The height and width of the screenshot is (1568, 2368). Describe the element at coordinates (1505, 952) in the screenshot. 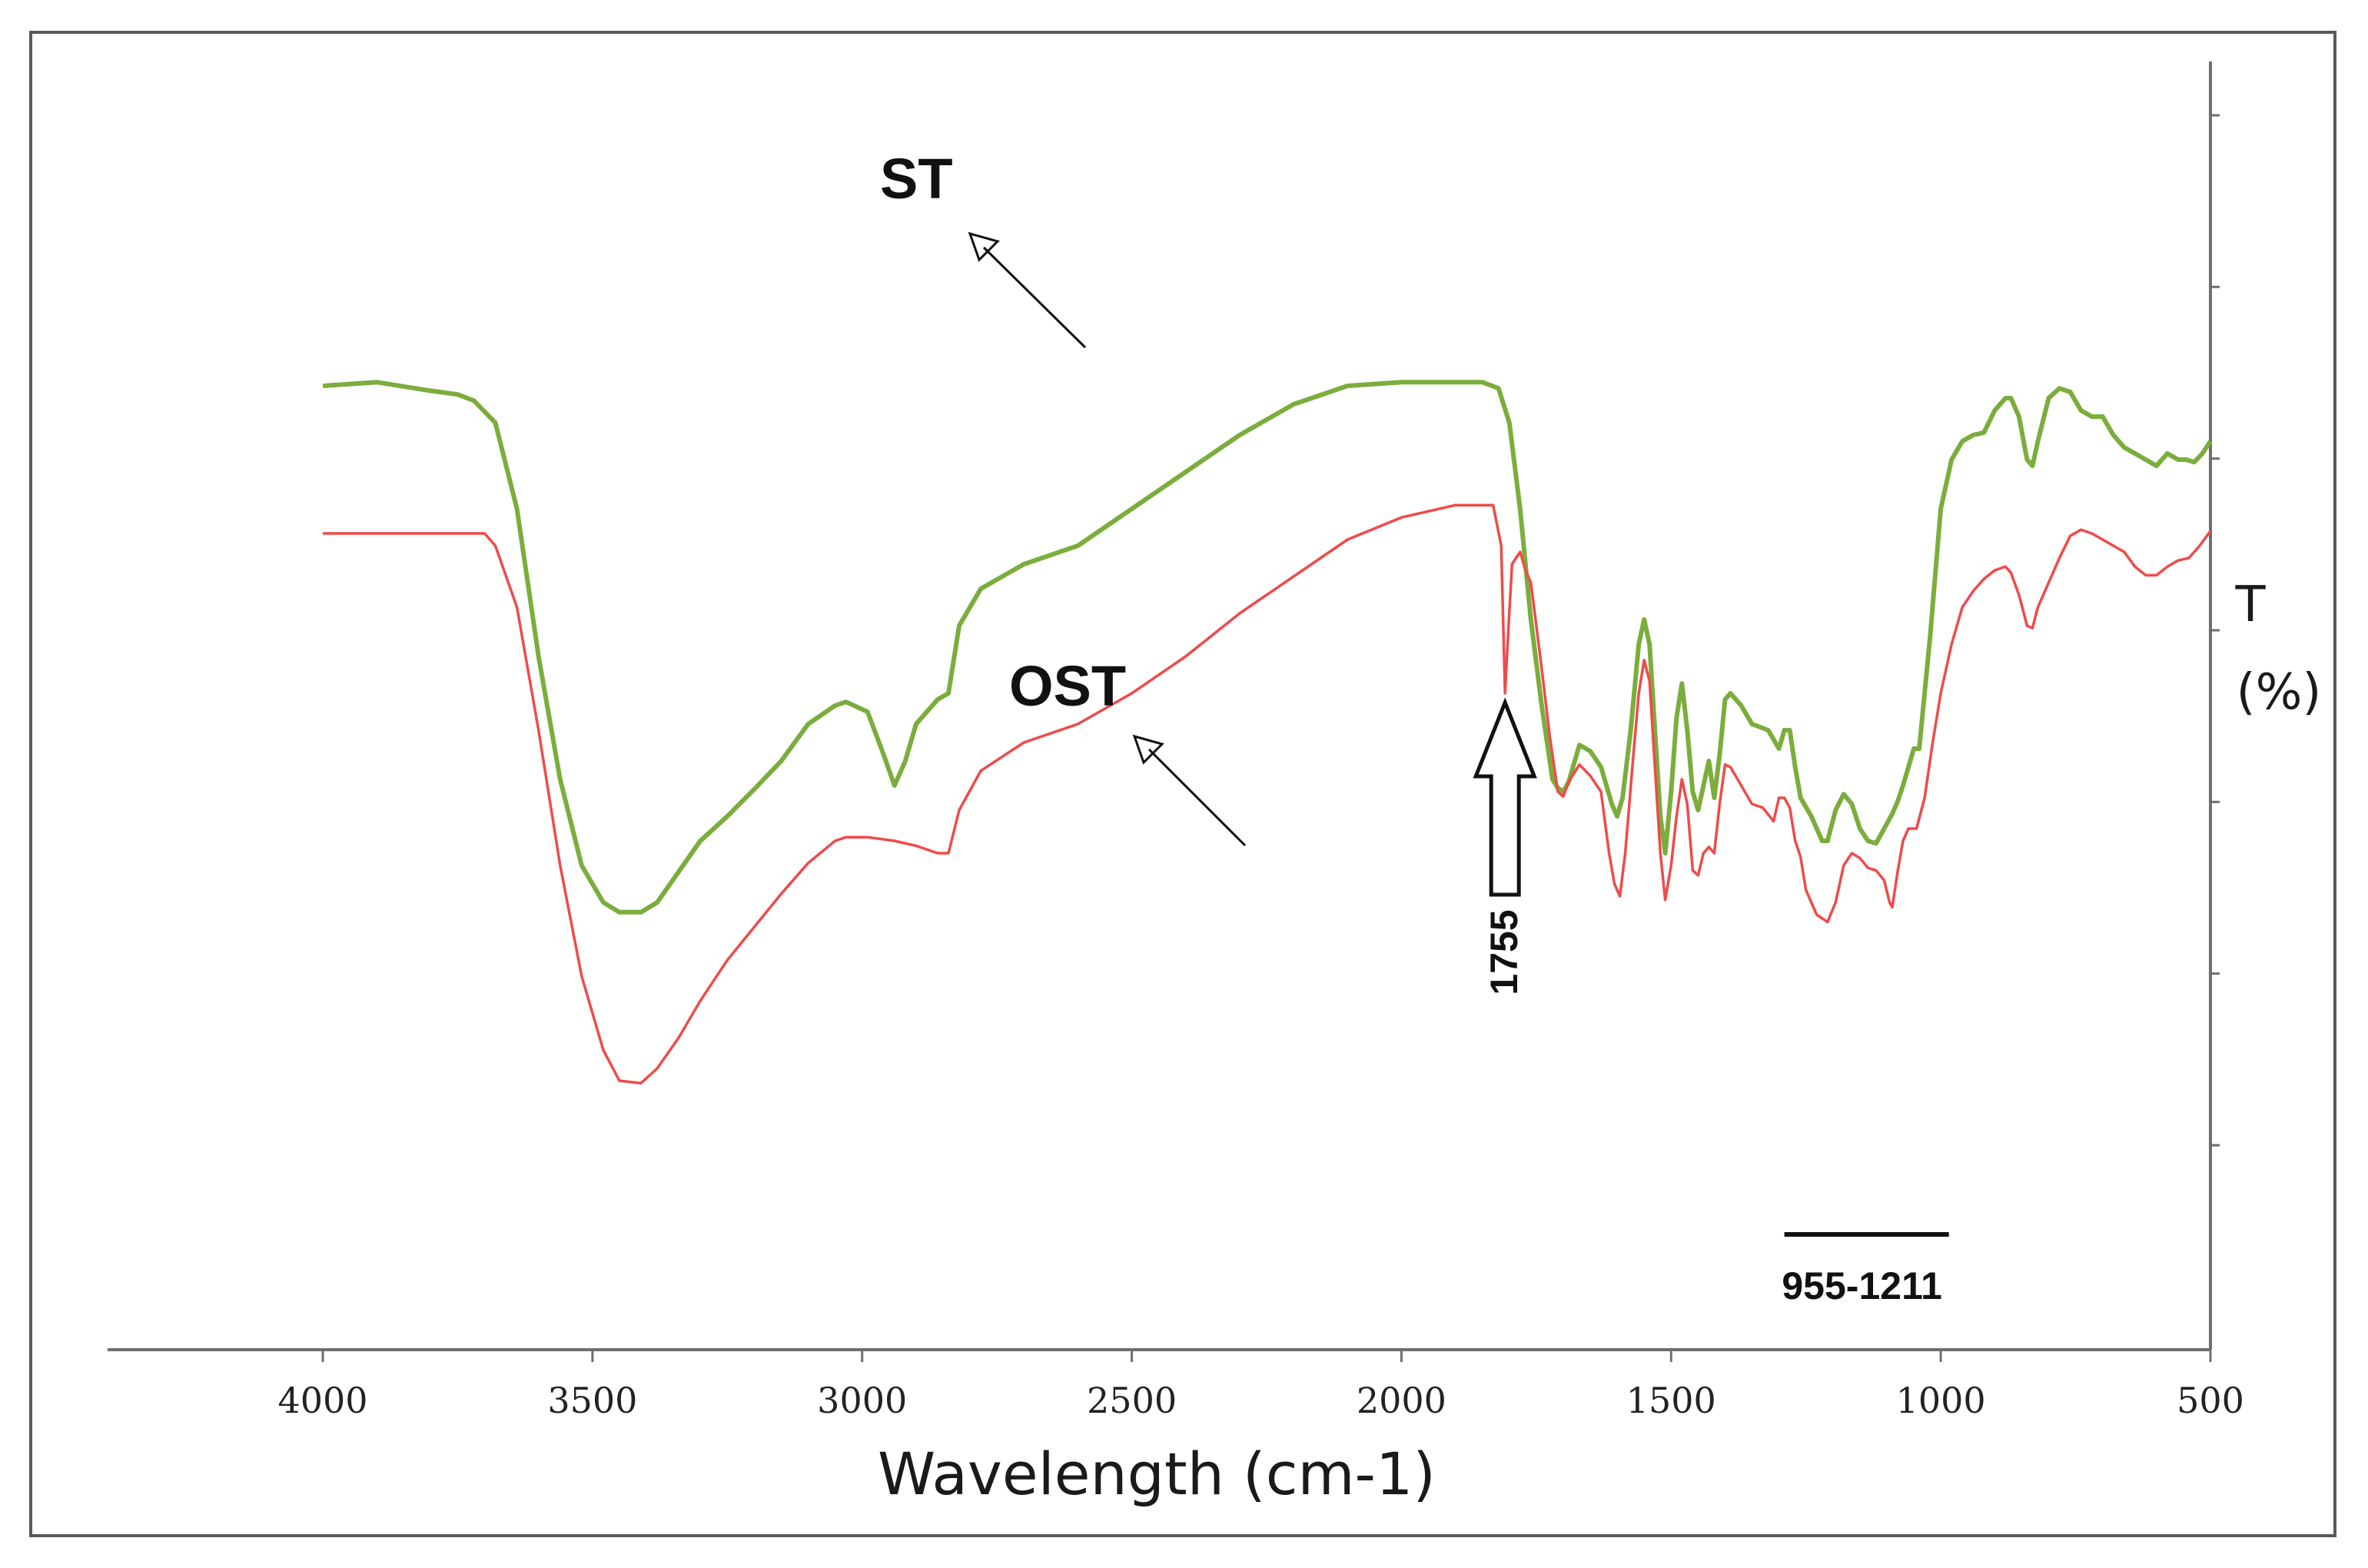

I see `peak-1755-label: 1755` at that location.